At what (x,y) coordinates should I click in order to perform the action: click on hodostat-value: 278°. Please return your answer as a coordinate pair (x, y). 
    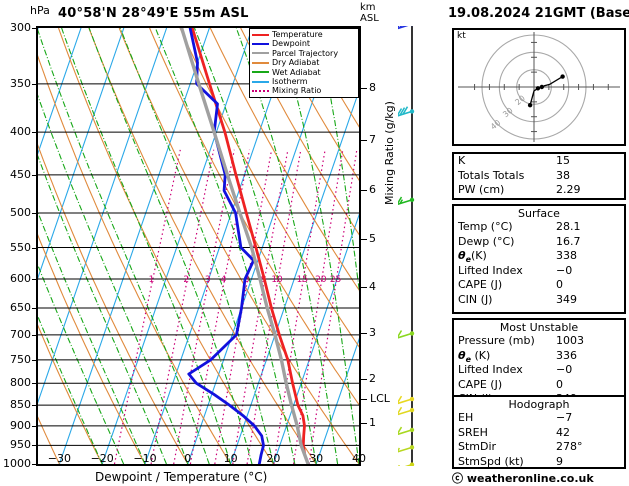
    Looking at the image, I should click on (569, 447).